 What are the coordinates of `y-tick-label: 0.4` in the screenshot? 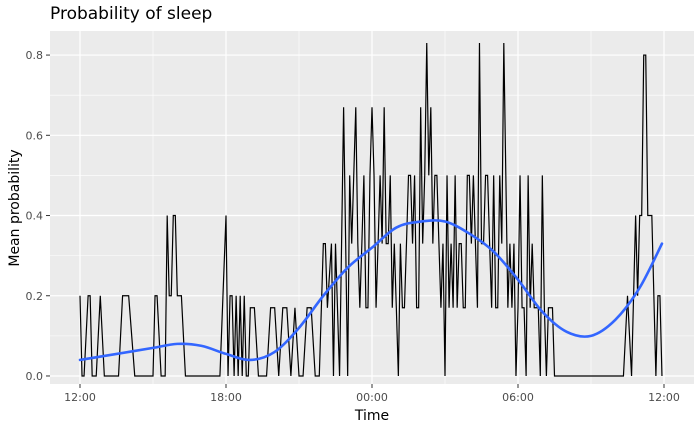 It's located at (35, 216).